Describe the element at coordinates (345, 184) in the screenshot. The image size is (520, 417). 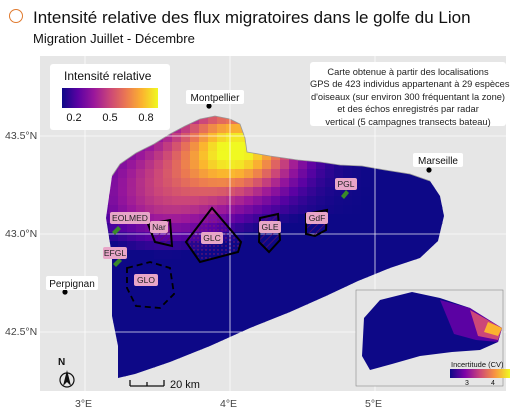
I see `zone-label-pgl: PGL` at that location.